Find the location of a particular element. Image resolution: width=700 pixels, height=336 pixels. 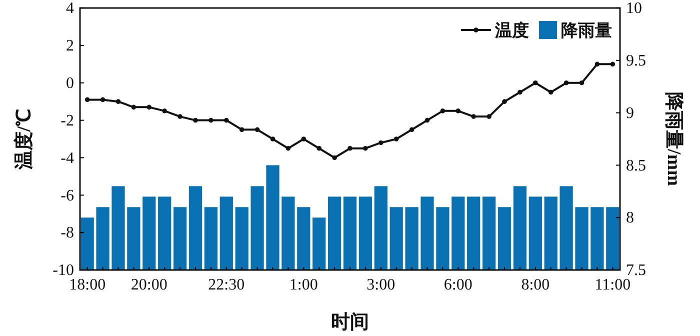

y2-tick-label: 9 is located at coordinates (630, 113).